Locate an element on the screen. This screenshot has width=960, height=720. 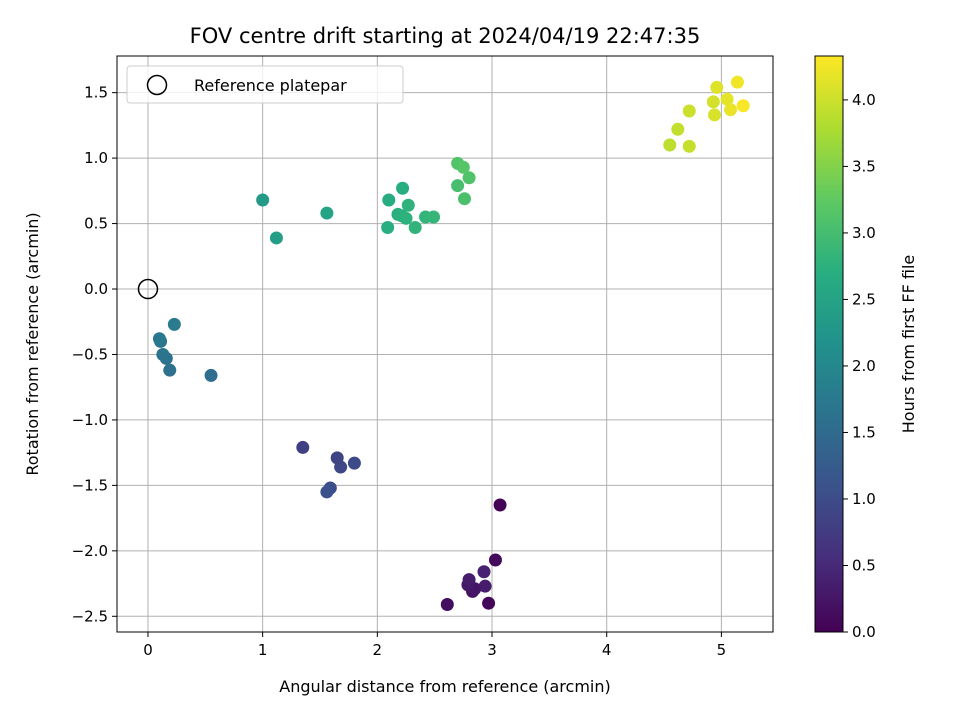
y-tick-label: −0.5 is located at coordinates (90, 354).